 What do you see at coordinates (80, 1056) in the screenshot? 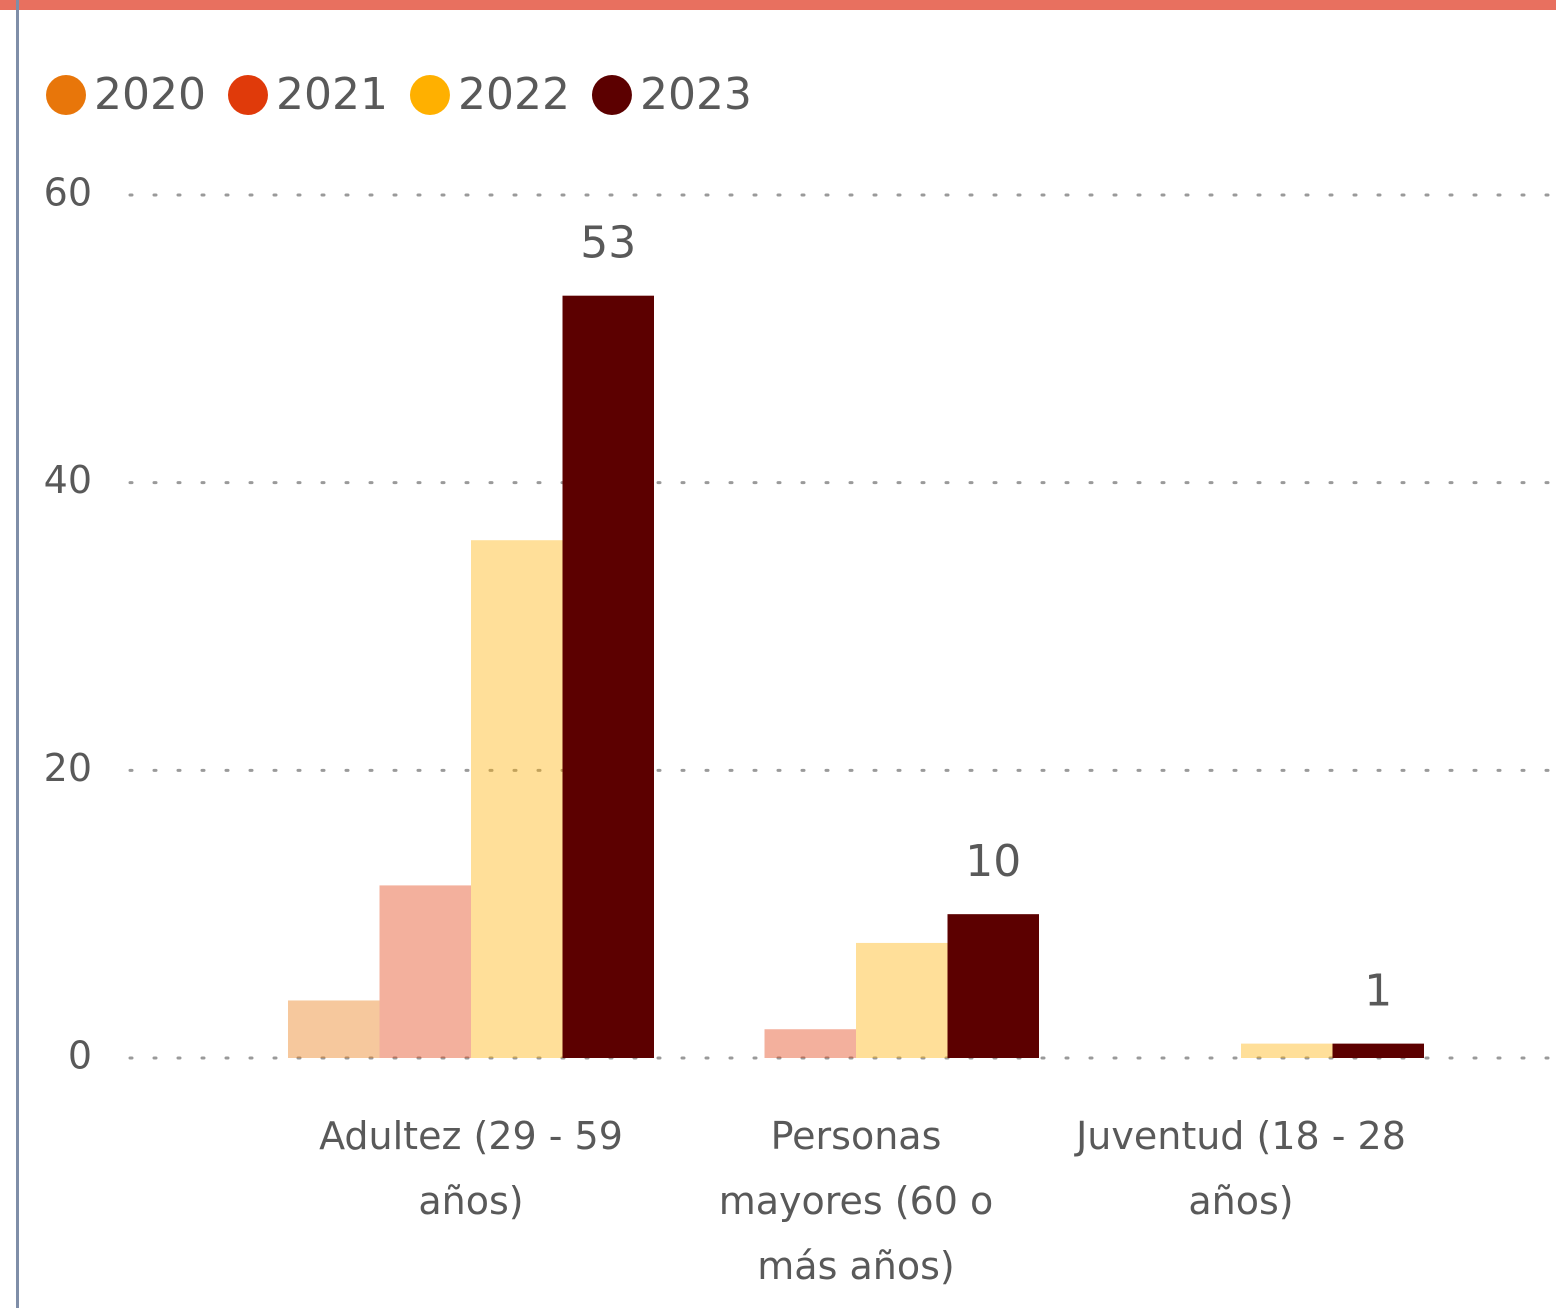
I see `y-tick-label: 0` at bounding box center [80, 1056].